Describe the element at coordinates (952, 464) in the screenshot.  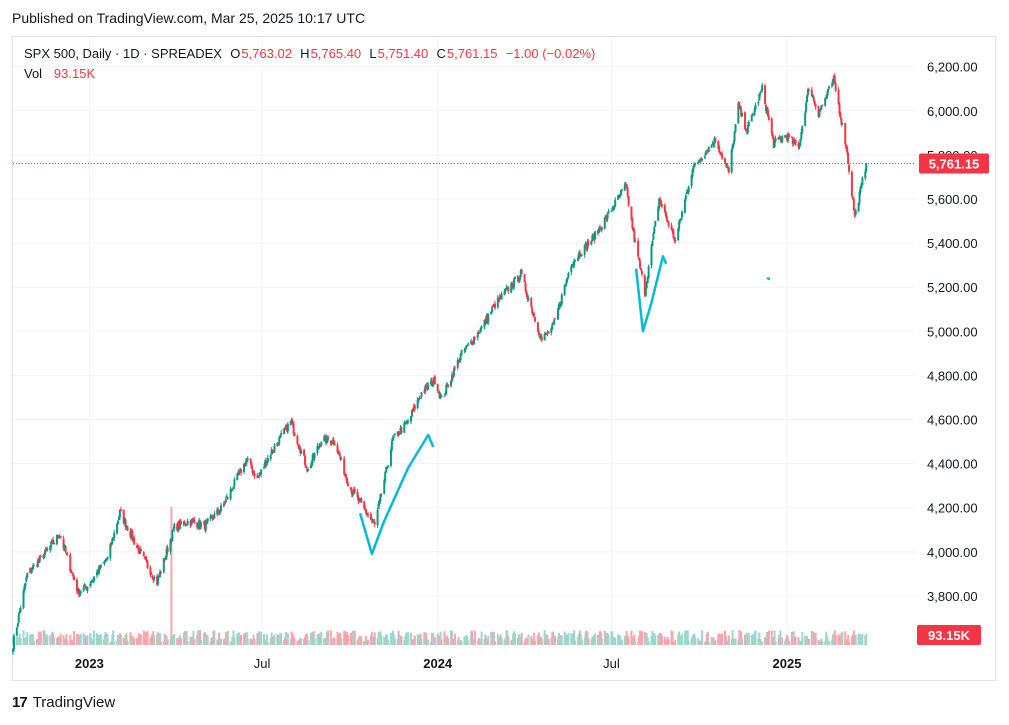
I see `y-tick-label: 4,400.00` at that location.